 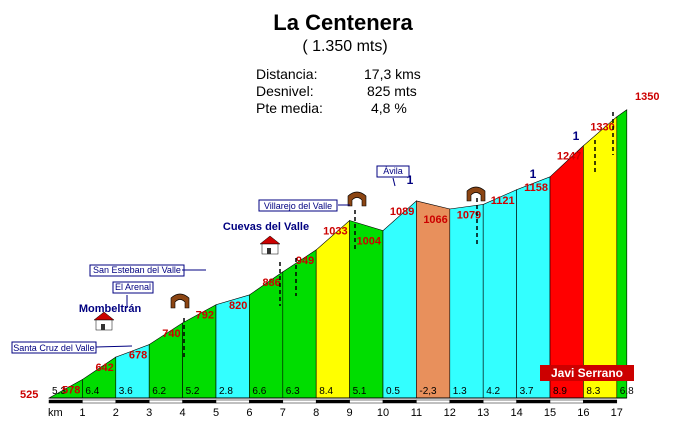 What do you see at coordinates (205, 316) in the screenshot?
I see `segment-elevation-label: 792` at bounding box center [205, 316].